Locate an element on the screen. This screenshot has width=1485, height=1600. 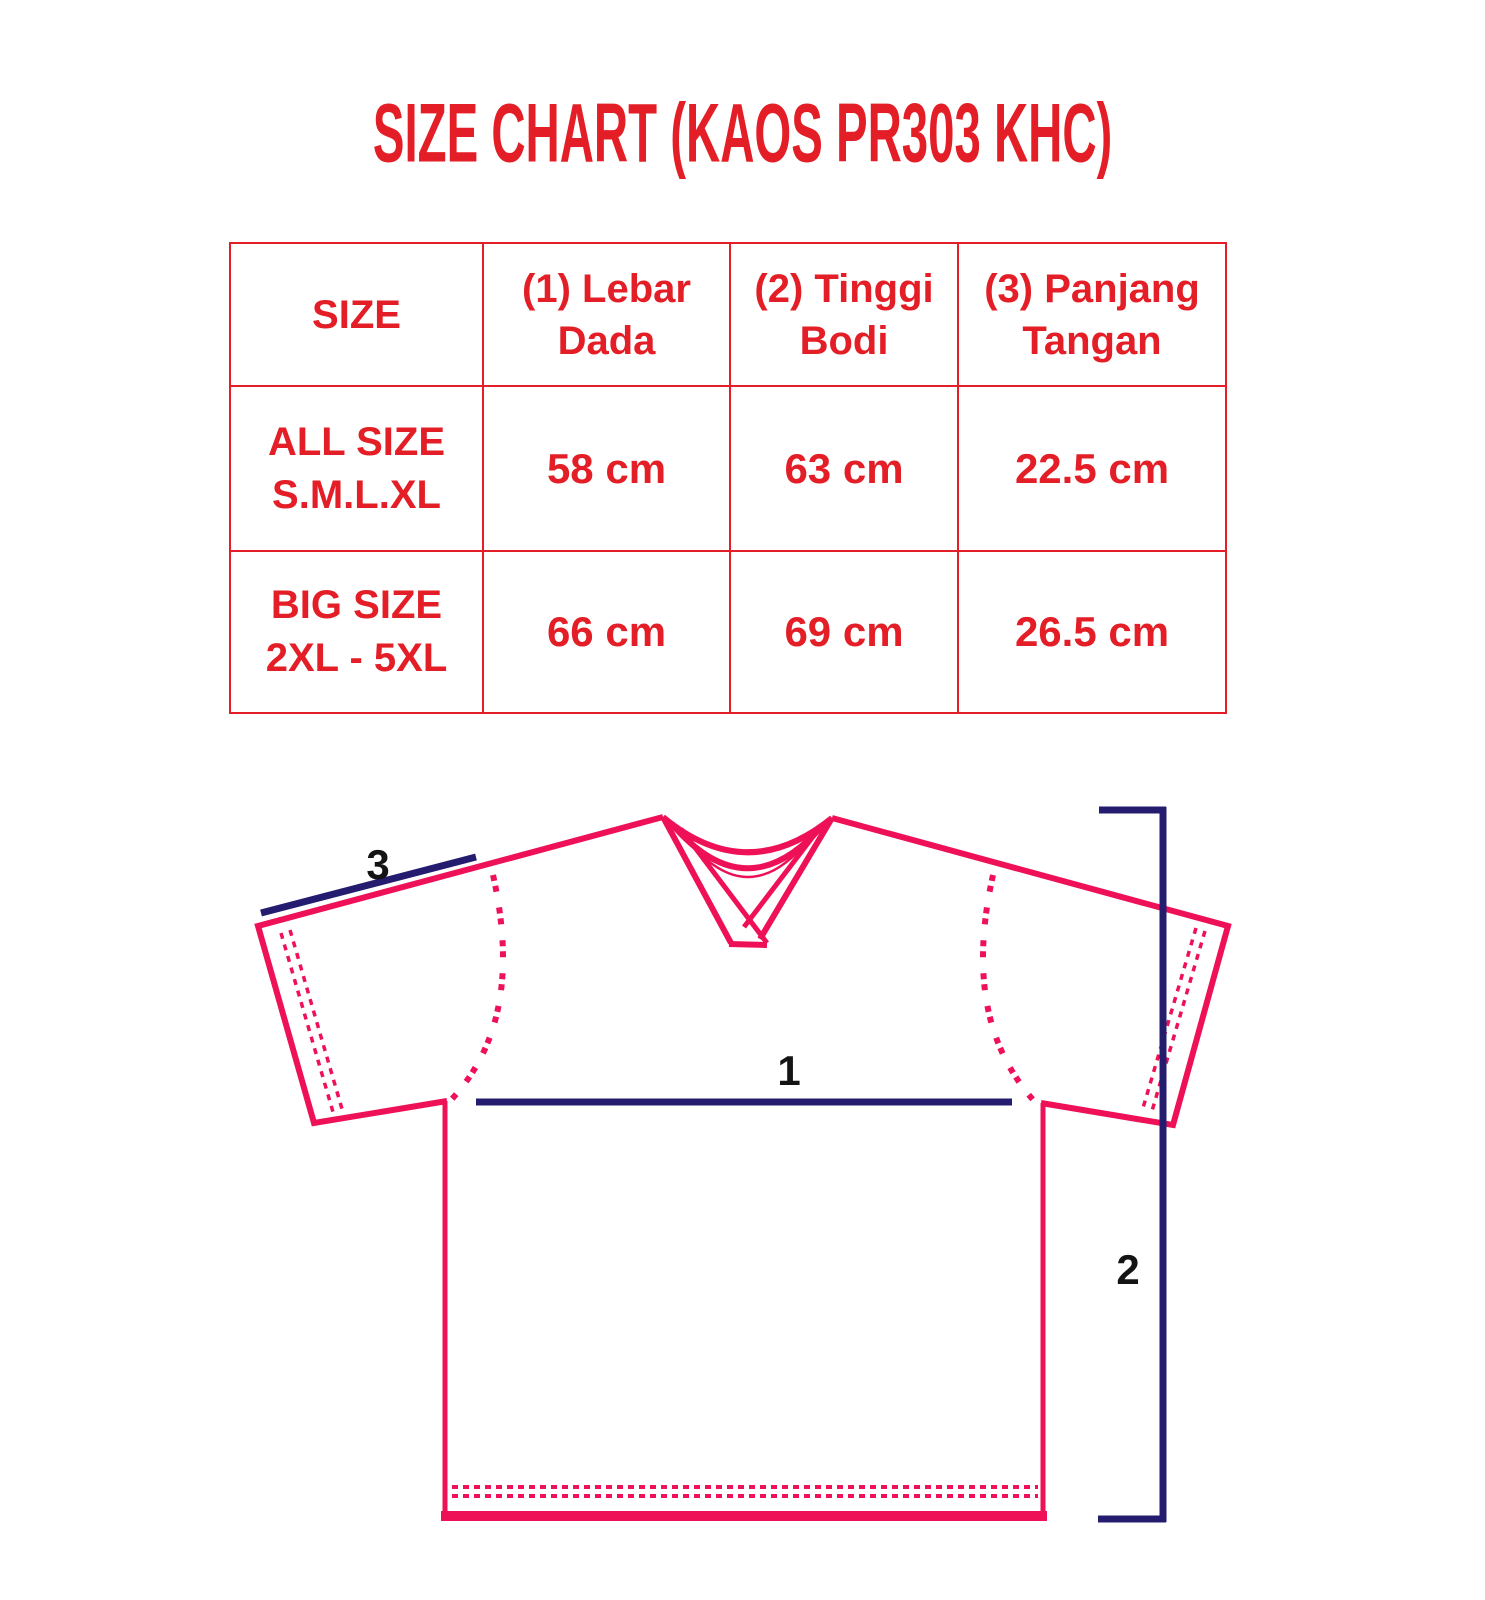
cell-all-size-label: ALL SIZE S.M.L.XL is located at coordinates (356, 468).